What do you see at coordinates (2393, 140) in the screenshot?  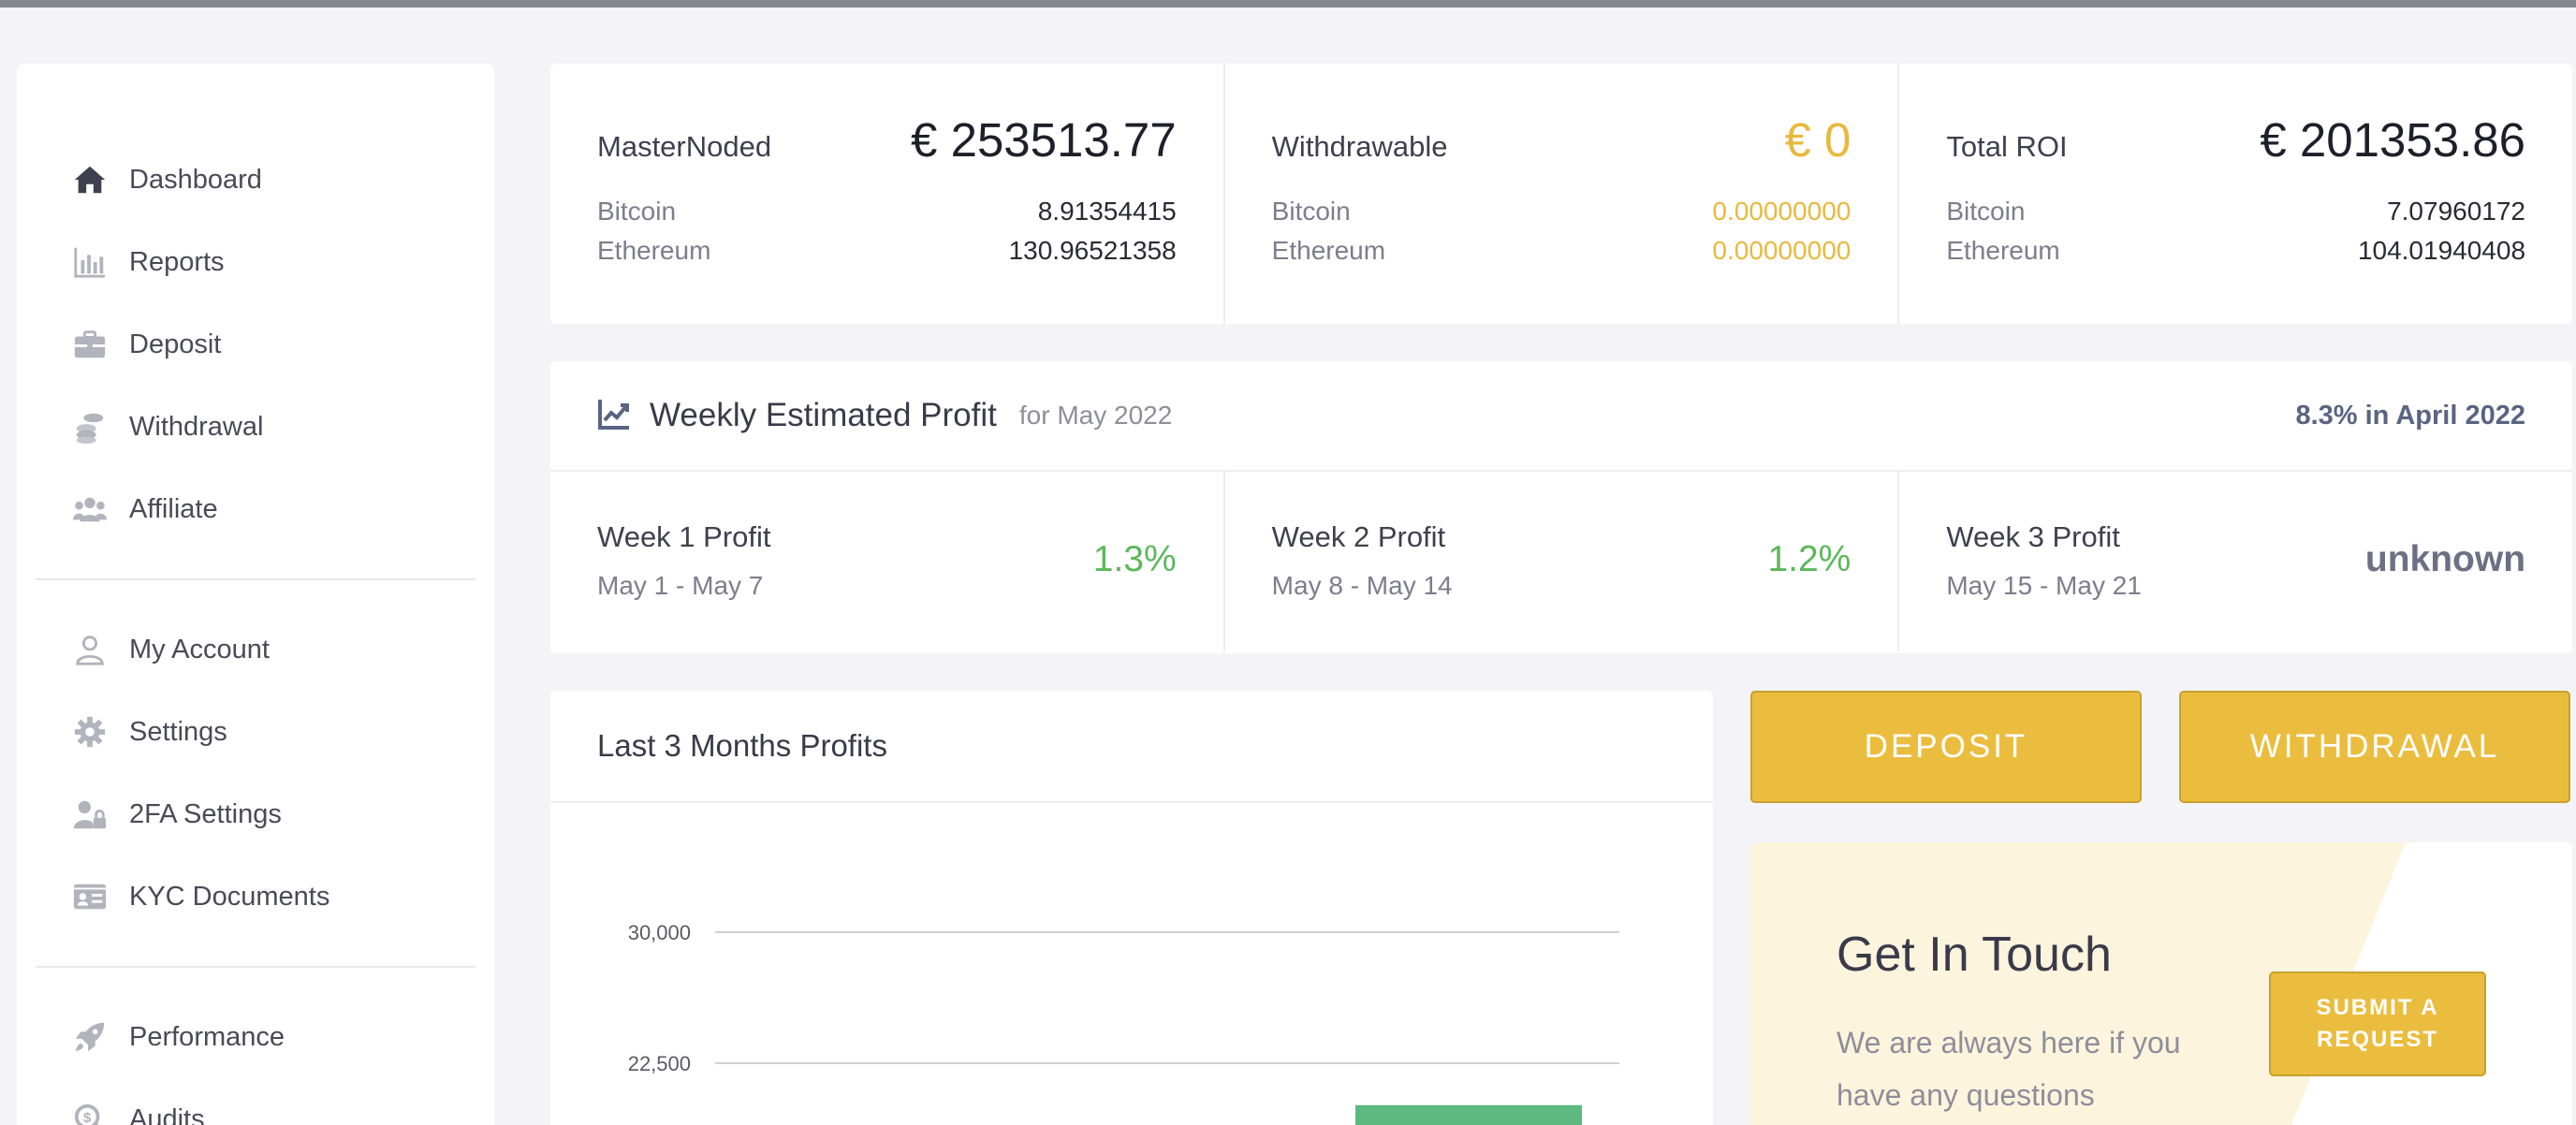 I see `stat-amount: € 201353.86` at bounding box center [2393, 140].